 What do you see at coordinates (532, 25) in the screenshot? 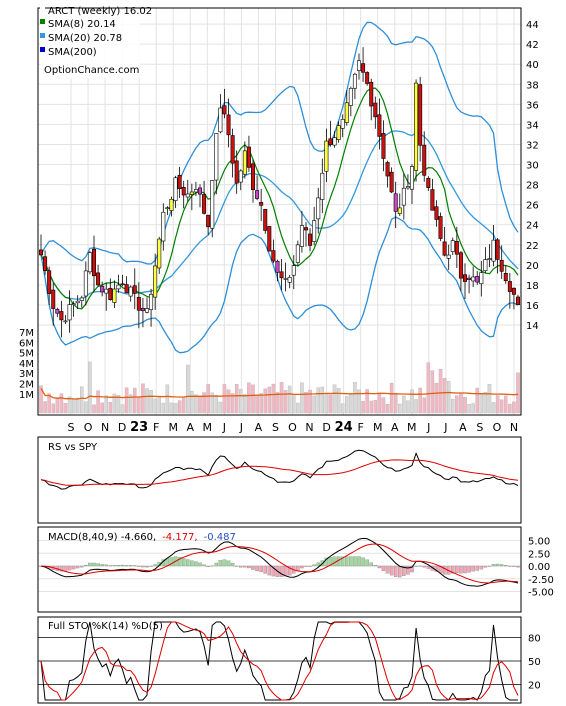
I see `price-tick-label: 44` at bounding box center [532, 25].